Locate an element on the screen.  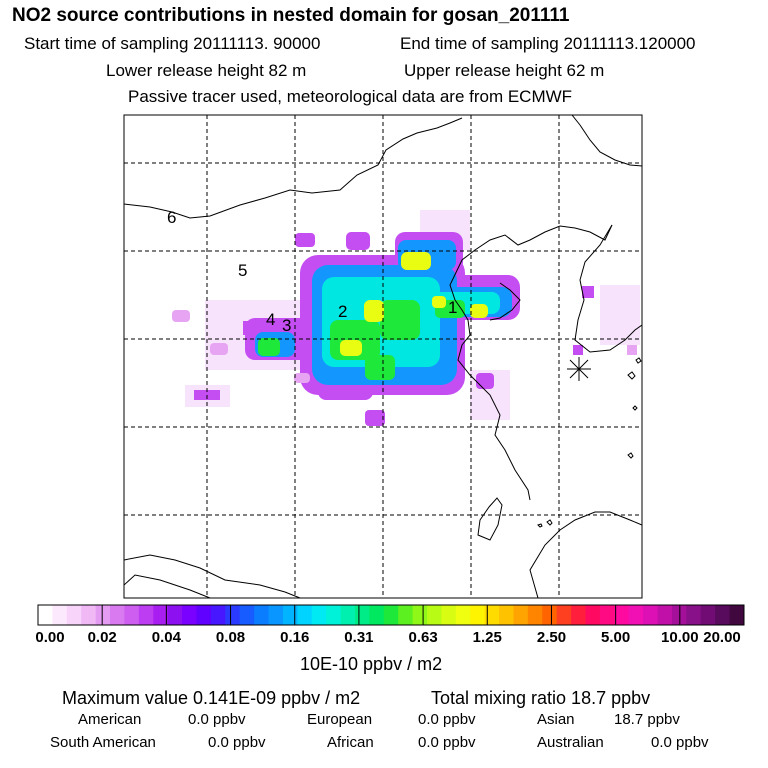
colorbar-tick-label: 0.00 is located at coordinates (50, 637).